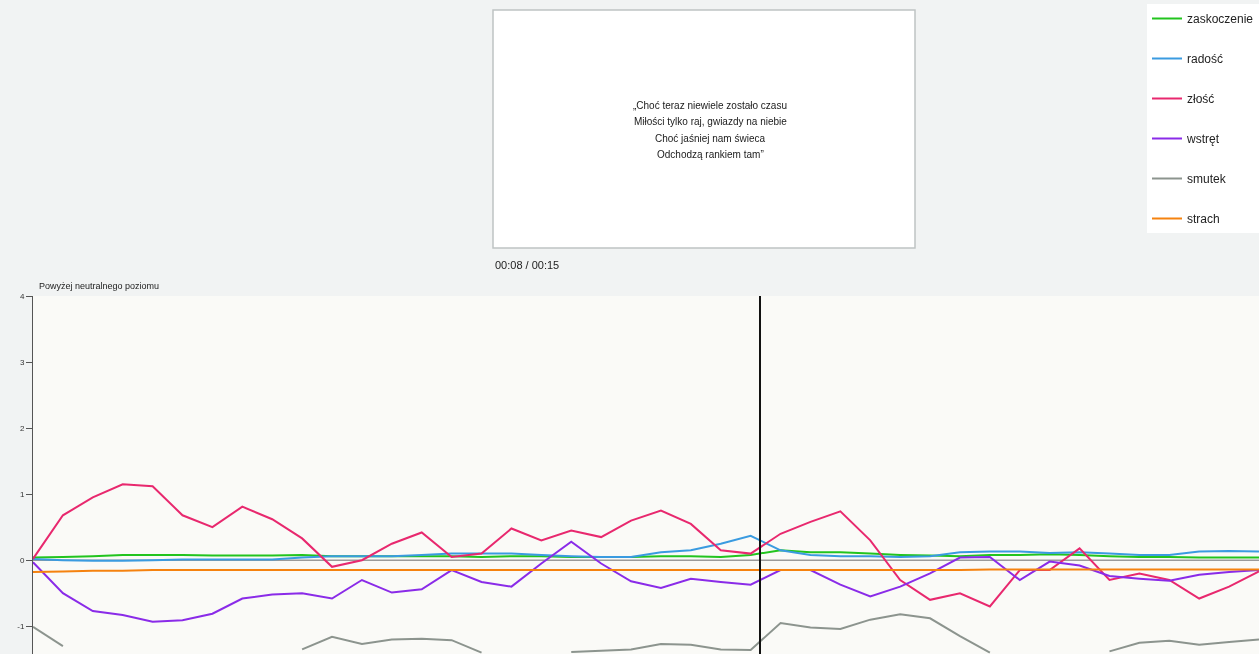 The image size is (1259, 654). Describe the element at coordinates (1203, 219) in the screenshot. I see `legend-label: strach` at that location.